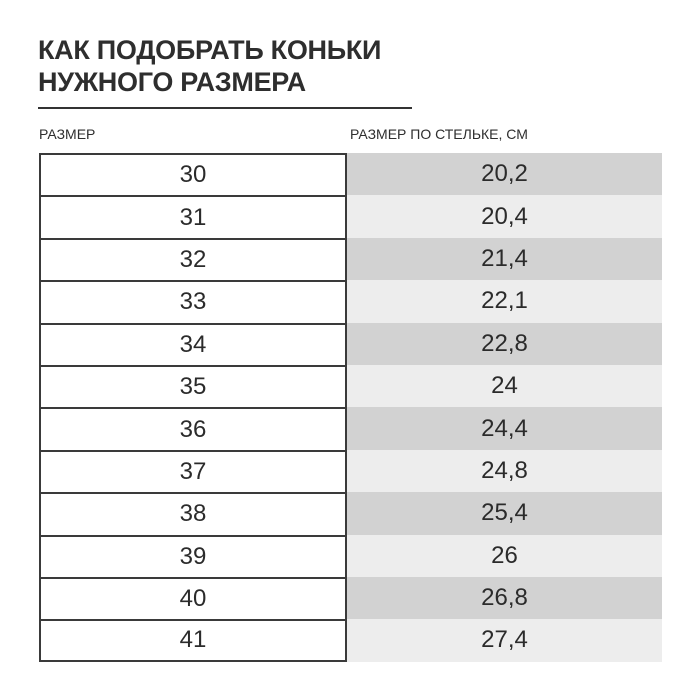 The height and width of the screenshot is (700, 700). What do you see at coordinates (504, 640) in the screenshot?
I see `insole-cell: 27,4` at bounding box center [504, 640].